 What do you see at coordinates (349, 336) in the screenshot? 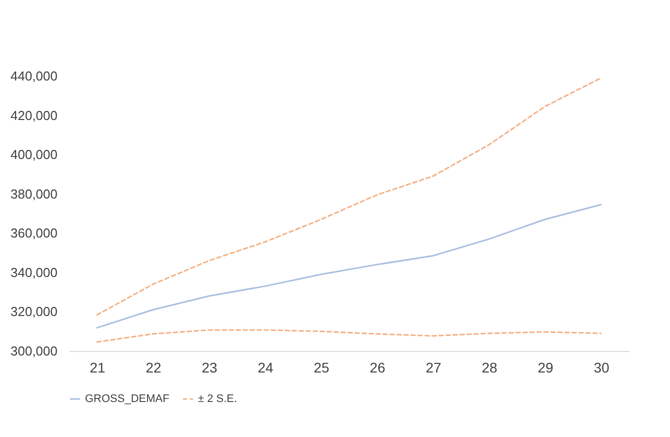
I see `line-series` at bounding box center [349, 336].